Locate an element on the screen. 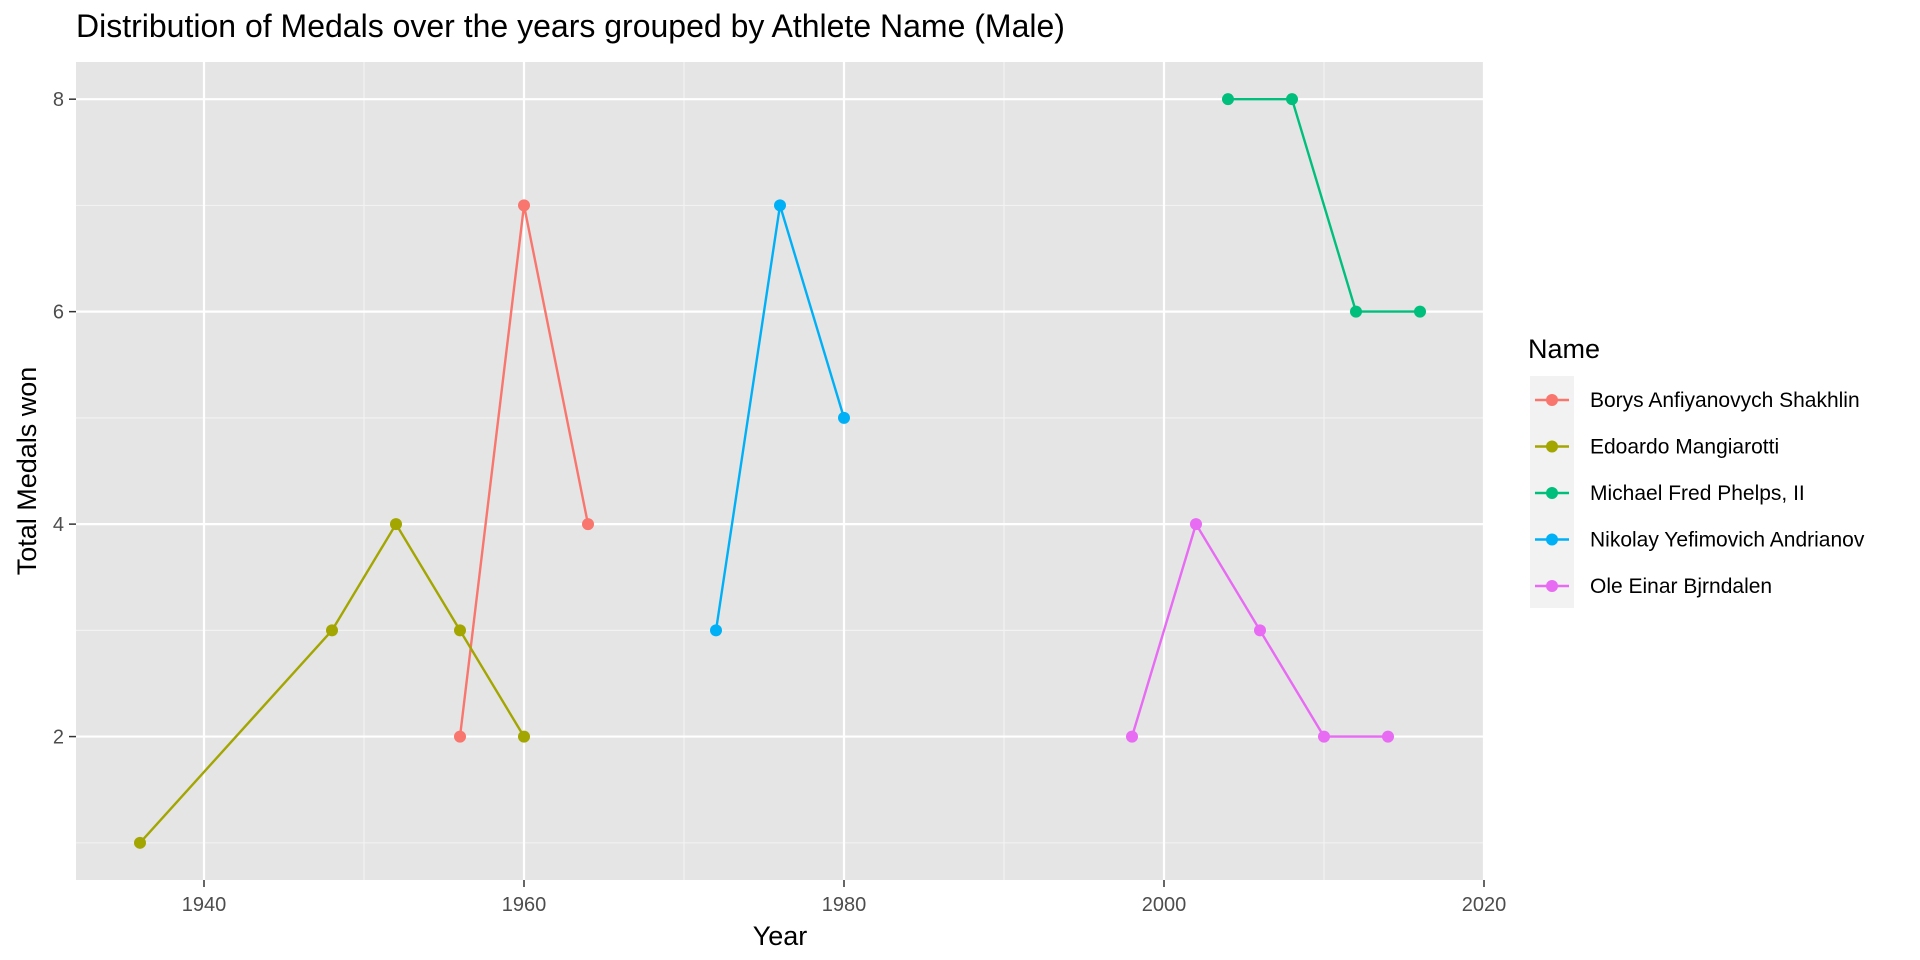 The image size is (1920, 960). legend-label: Edoardo Mangiarotti is located at coordinates (1684, 447).